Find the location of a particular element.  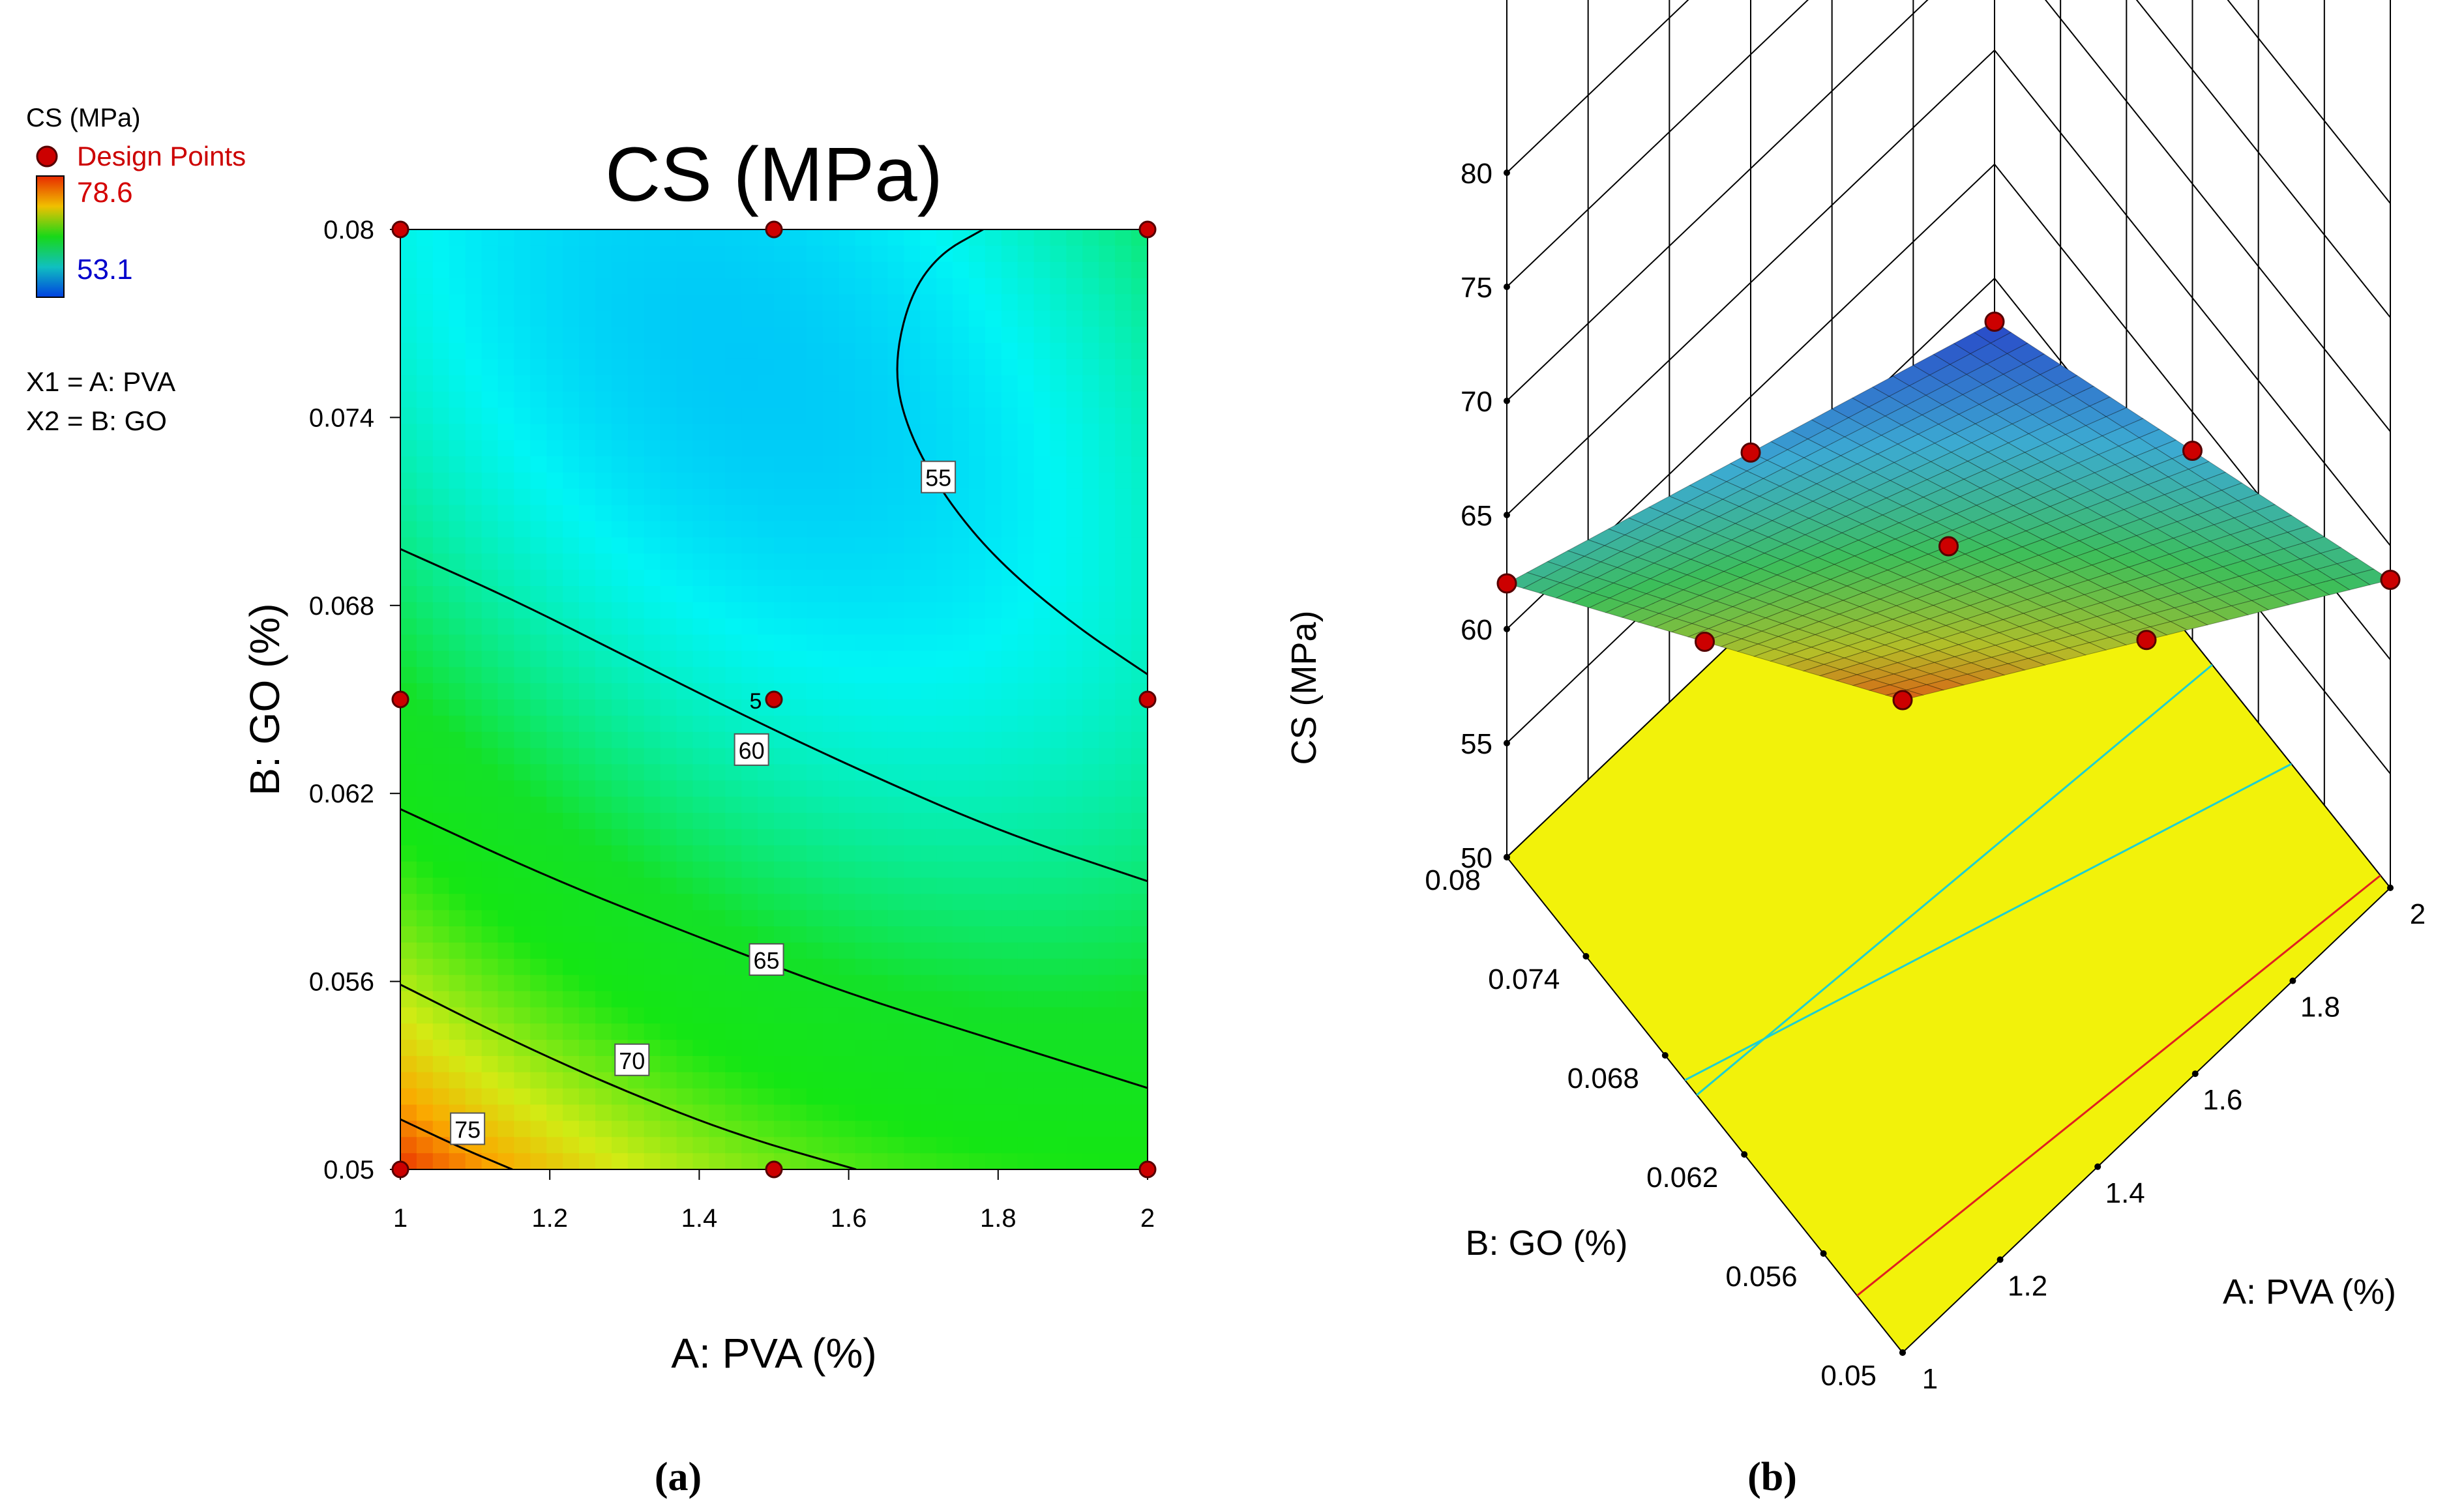

wall-grid-line is located at coordinates (1948, 297).